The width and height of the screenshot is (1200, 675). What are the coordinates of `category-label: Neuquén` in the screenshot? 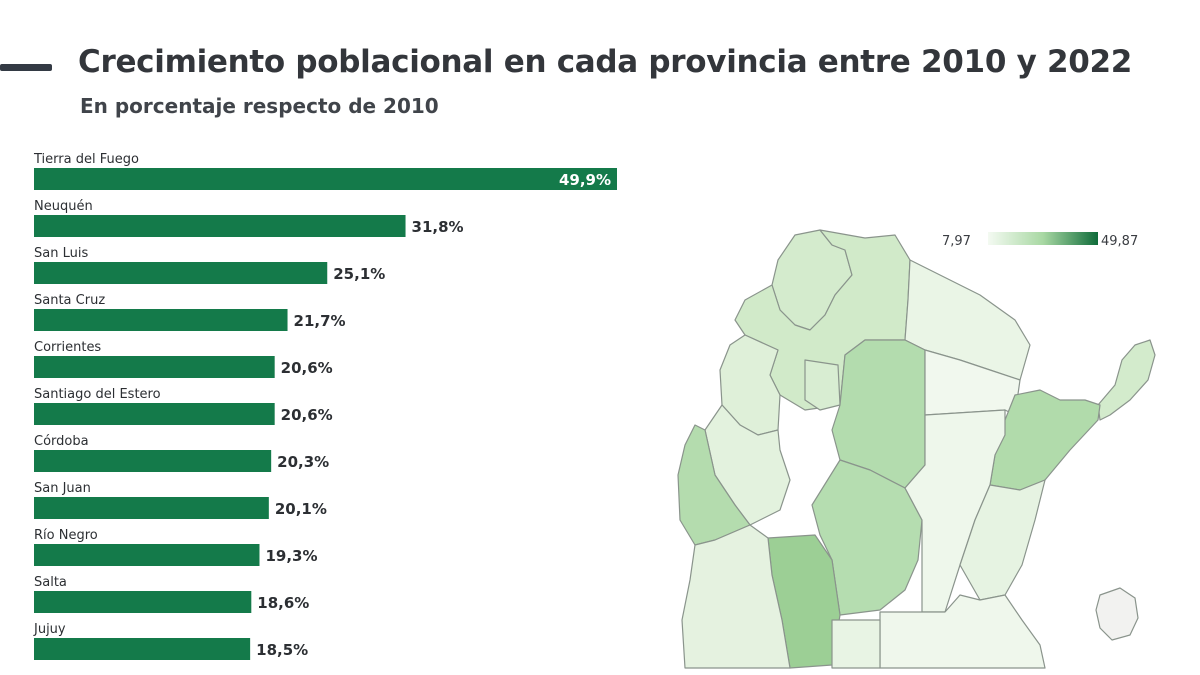 It's located at (63, 206).